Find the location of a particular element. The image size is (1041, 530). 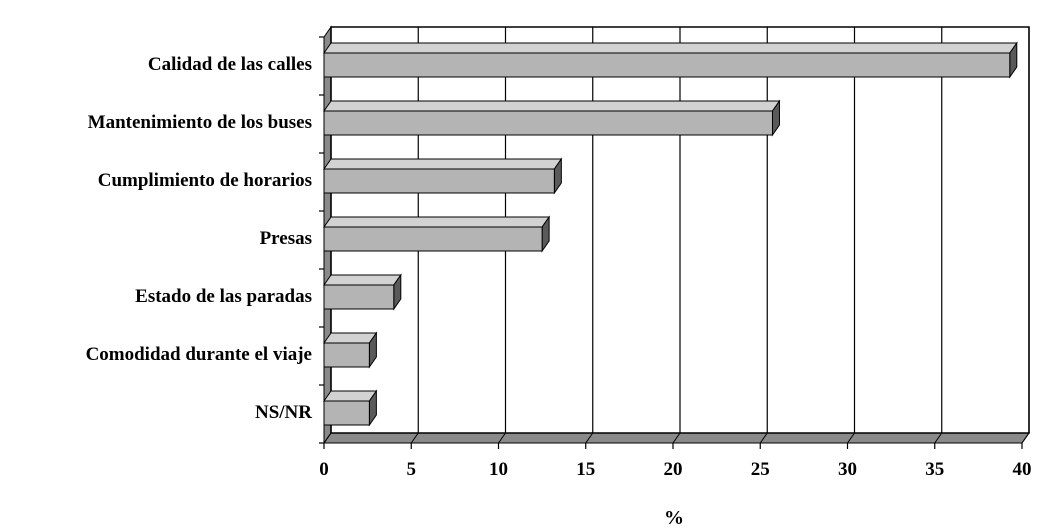

x-tick-label: 40 is located at coordinates (1022, 469).